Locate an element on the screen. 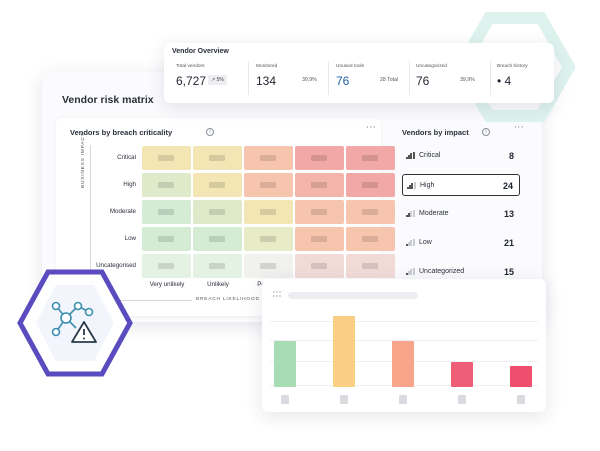 The image size is (600, 451). uncategorized-pct: 39,9% is located at coordinates (467, 80).